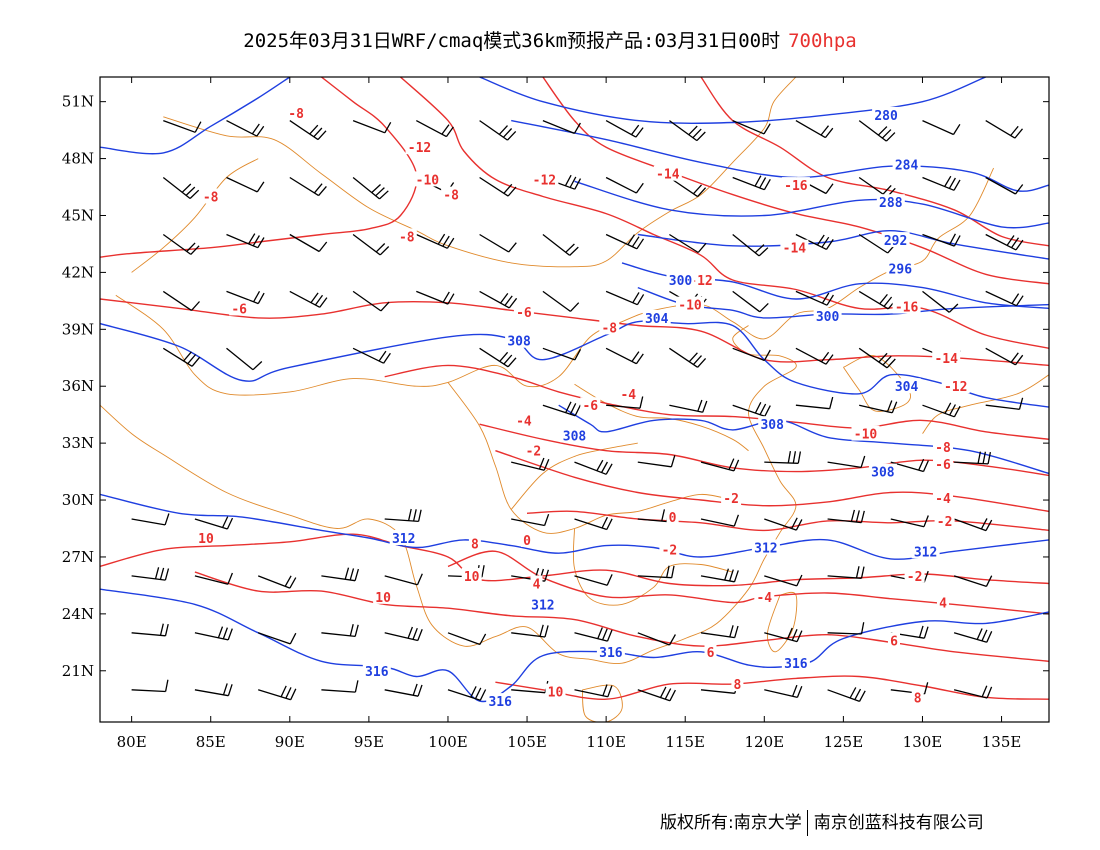  I want to click on x-tick-label: 90E, so click(290, 742).